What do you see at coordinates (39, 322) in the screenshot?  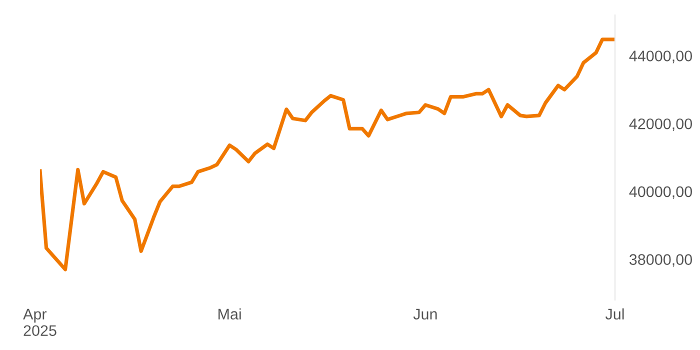 I see `x-tick-label: Apr 2025` at bounding box center [39, 322].